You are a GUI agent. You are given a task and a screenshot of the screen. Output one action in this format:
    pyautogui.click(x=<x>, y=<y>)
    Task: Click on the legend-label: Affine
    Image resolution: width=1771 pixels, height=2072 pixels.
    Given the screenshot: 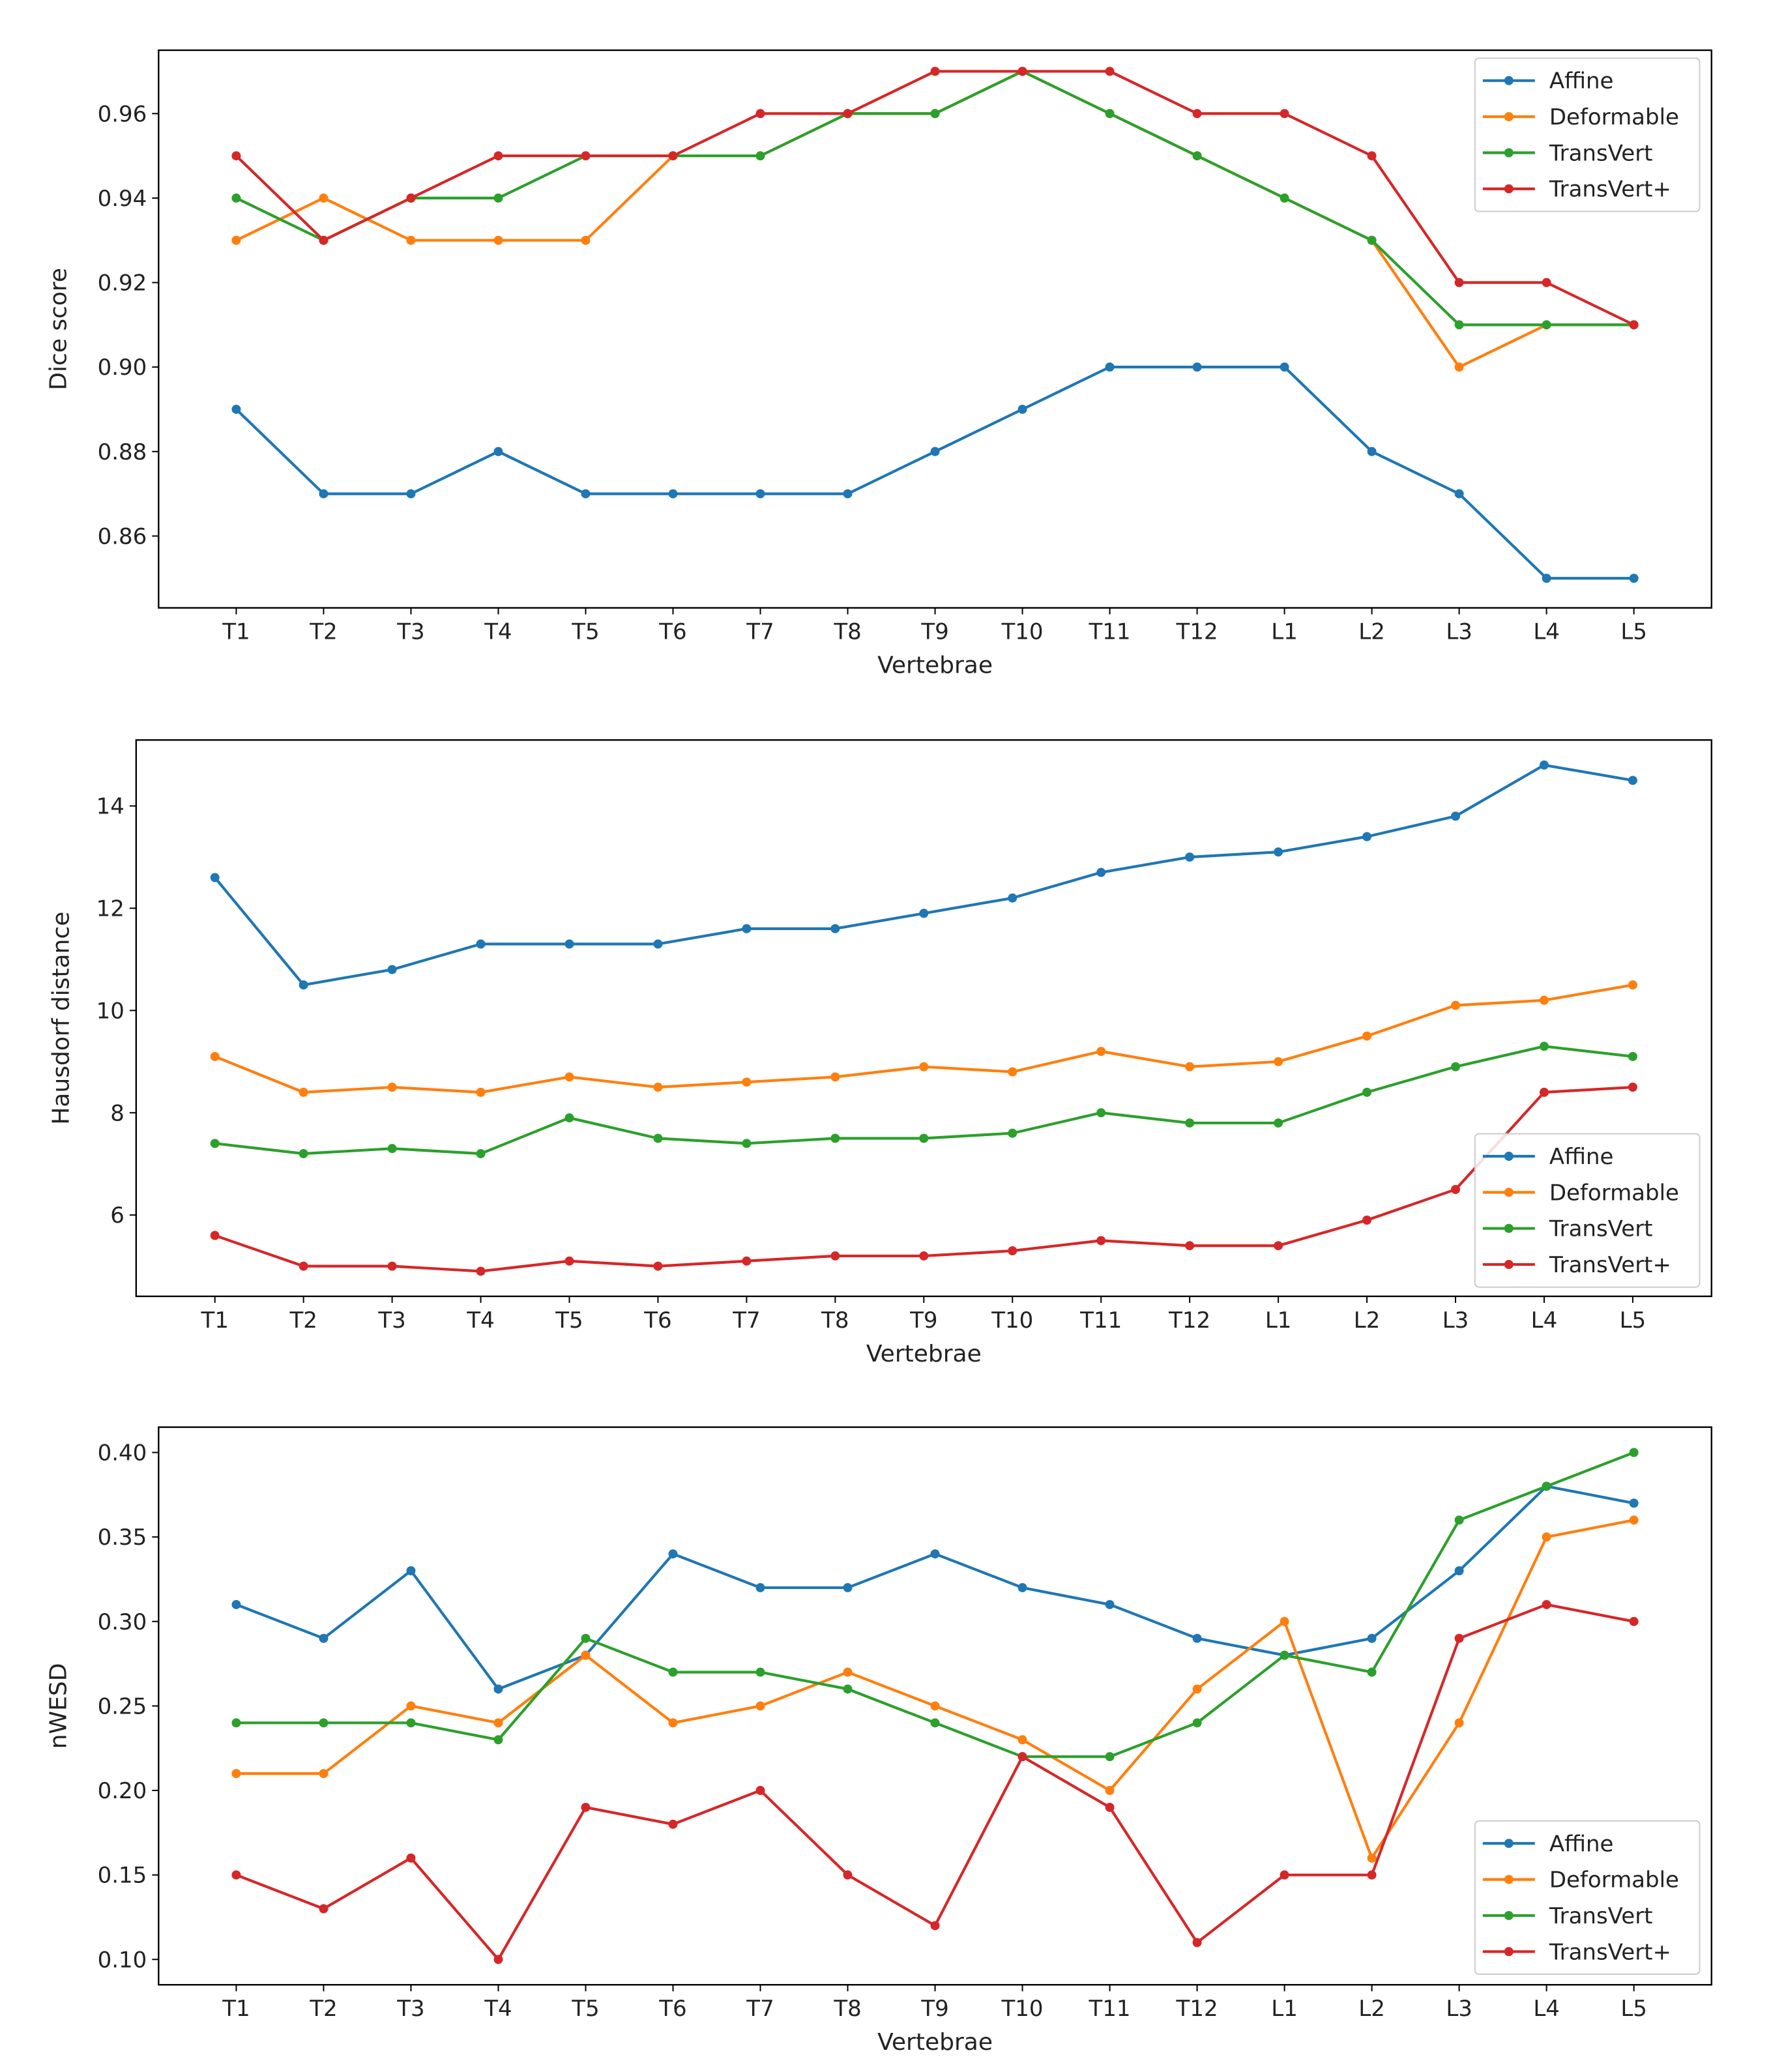 What is the action you would take?
    pyautogui.click(x=1581, y=1844)
    